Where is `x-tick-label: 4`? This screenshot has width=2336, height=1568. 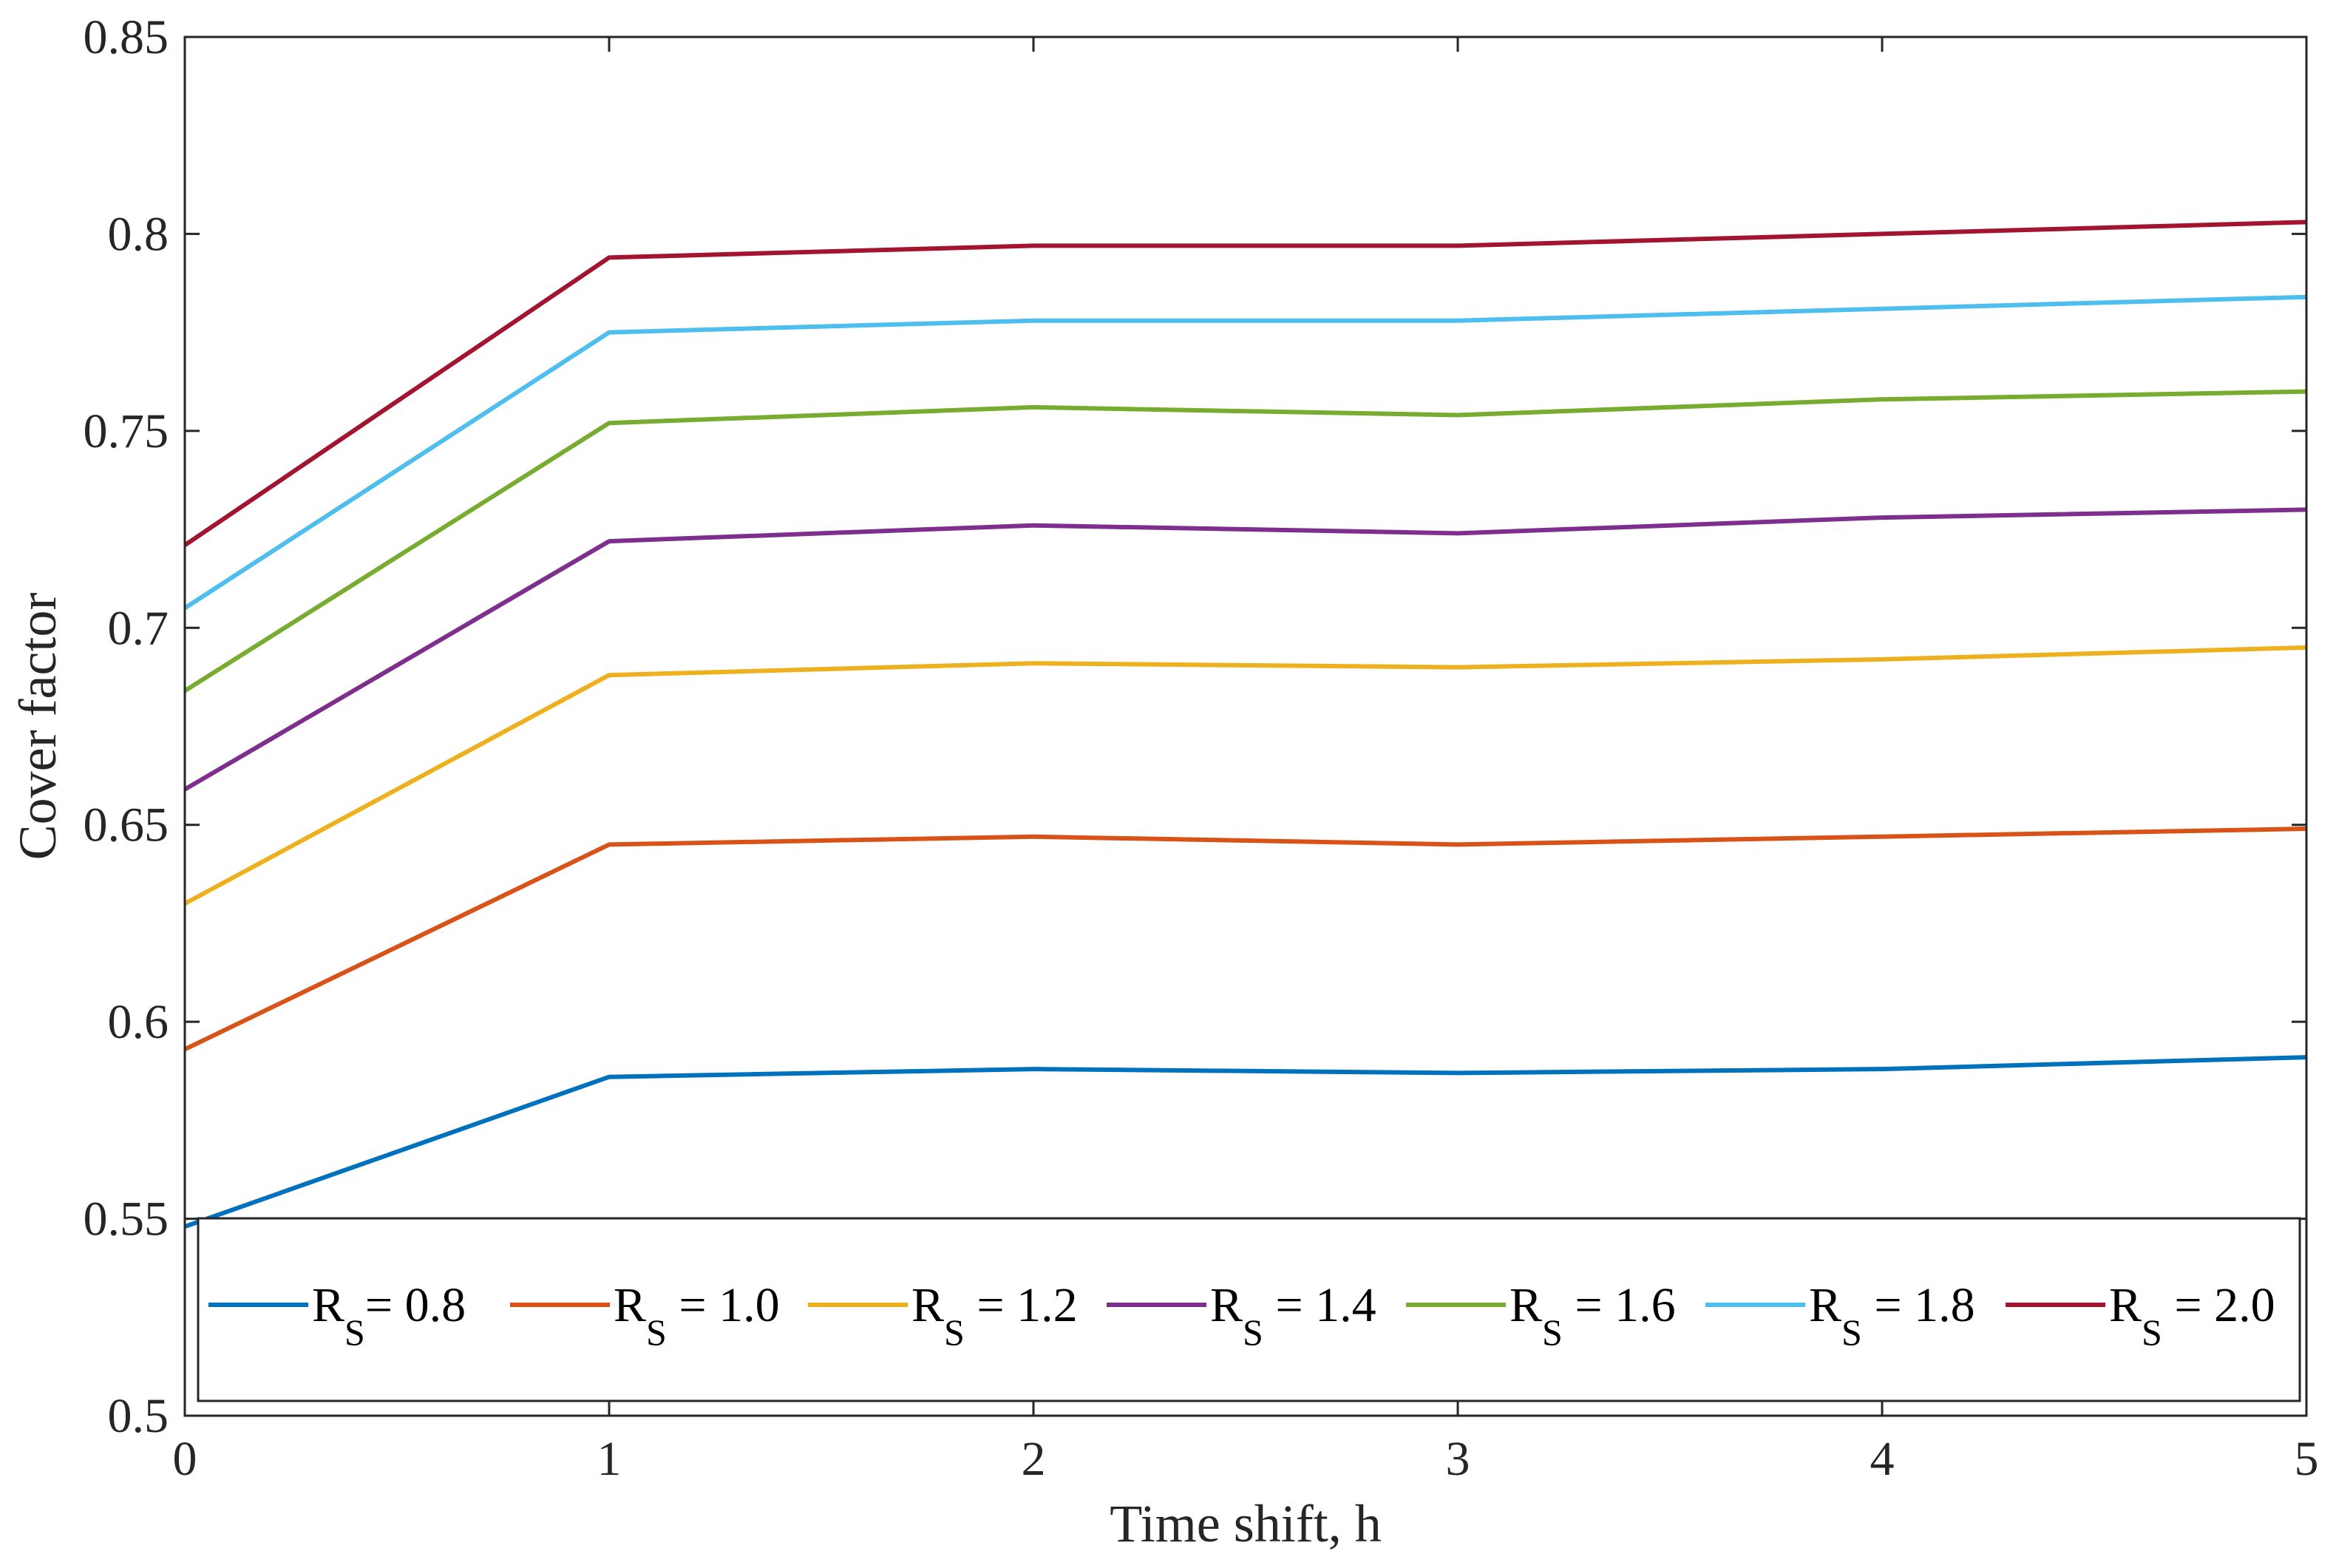 x-tick-label: 4 is located at coordinates (1883, 1459).